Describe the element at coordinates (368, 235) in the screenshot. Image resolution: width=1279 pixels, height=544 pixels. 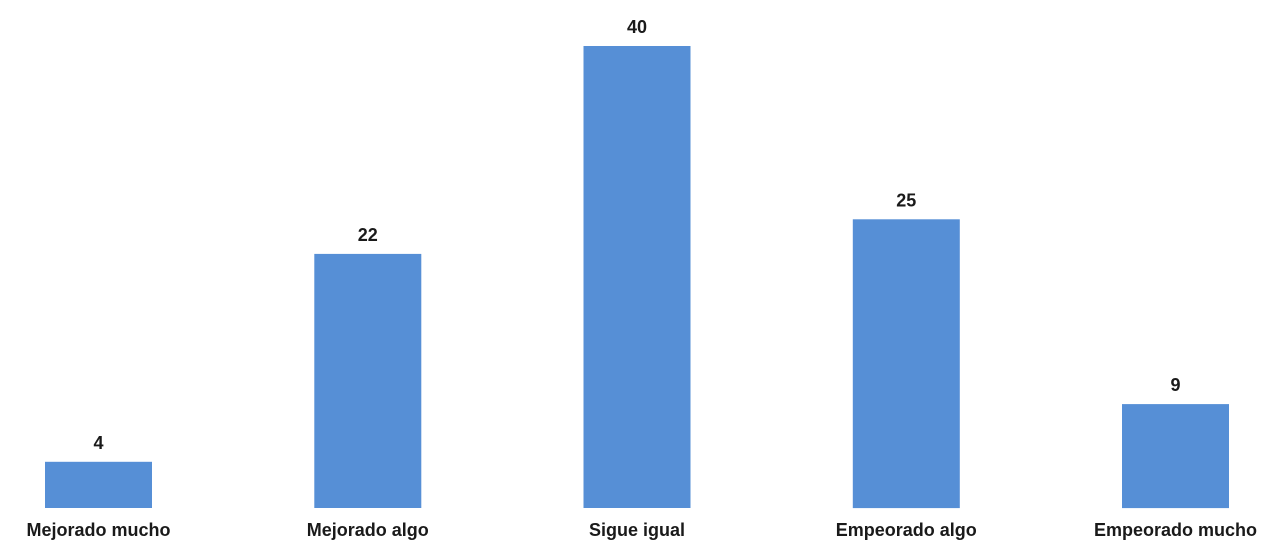
I see `value-label-1: 22` at that location.